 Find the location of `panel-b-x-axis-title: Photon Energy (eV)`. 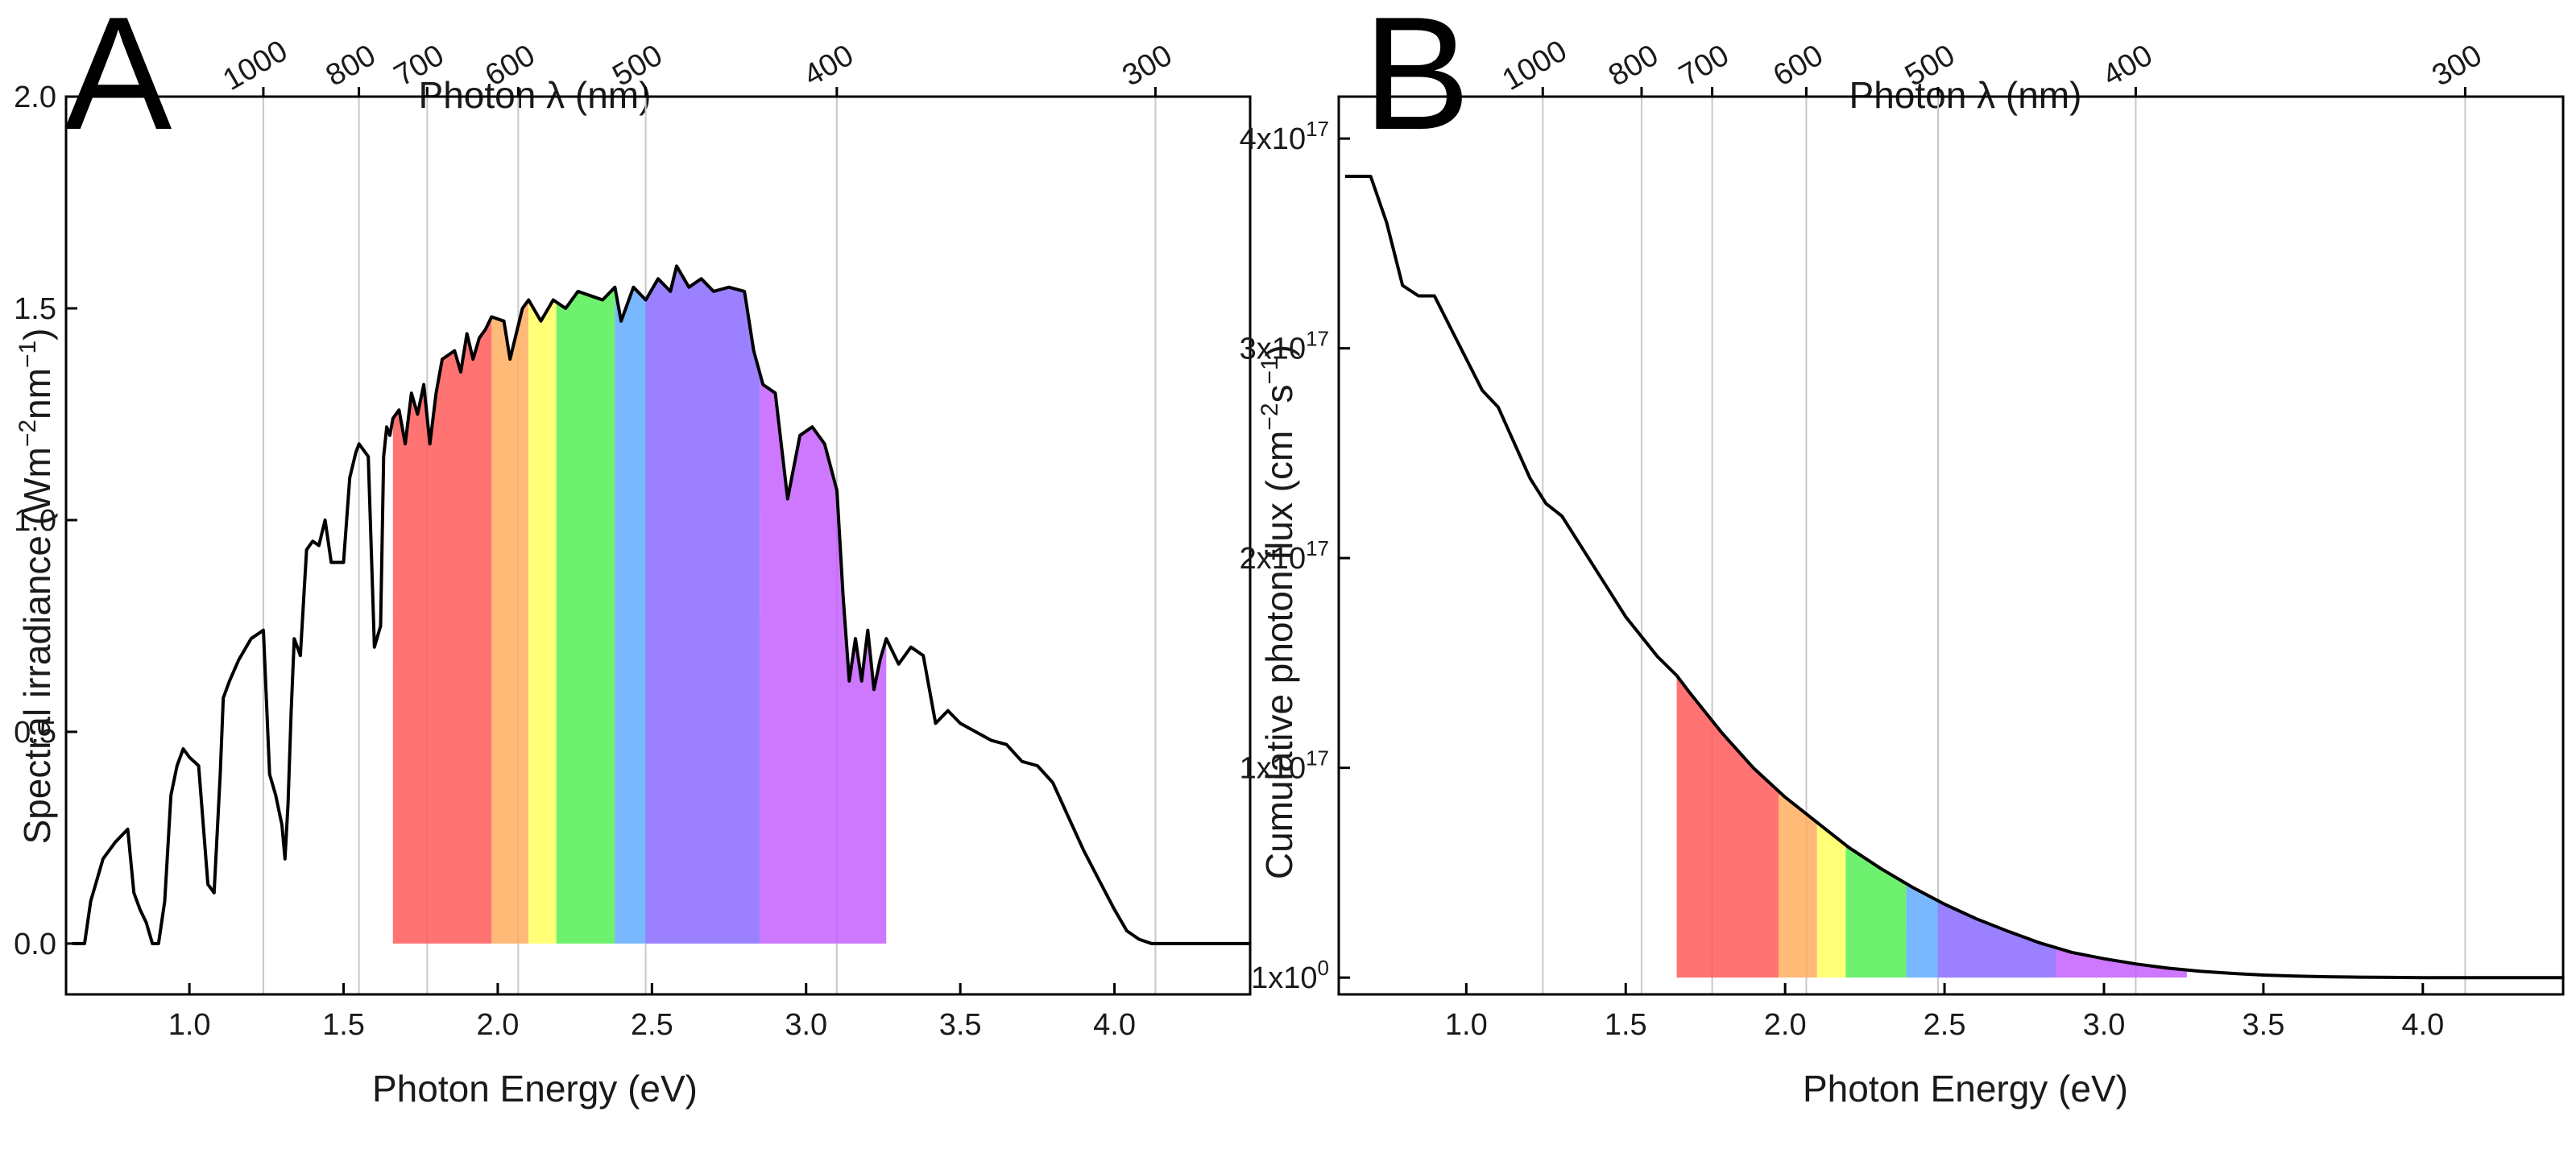

panel-b-x-axis-title: Photon Energy (eV) is located at coordinates (1965, 1089).